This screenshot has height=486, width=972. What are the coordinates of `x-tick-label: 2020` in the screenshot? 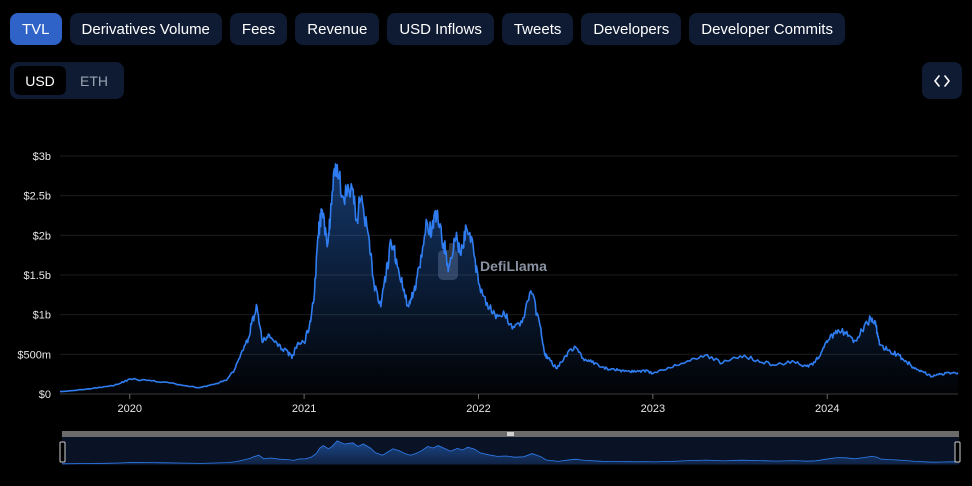 It's located at (130, 409).